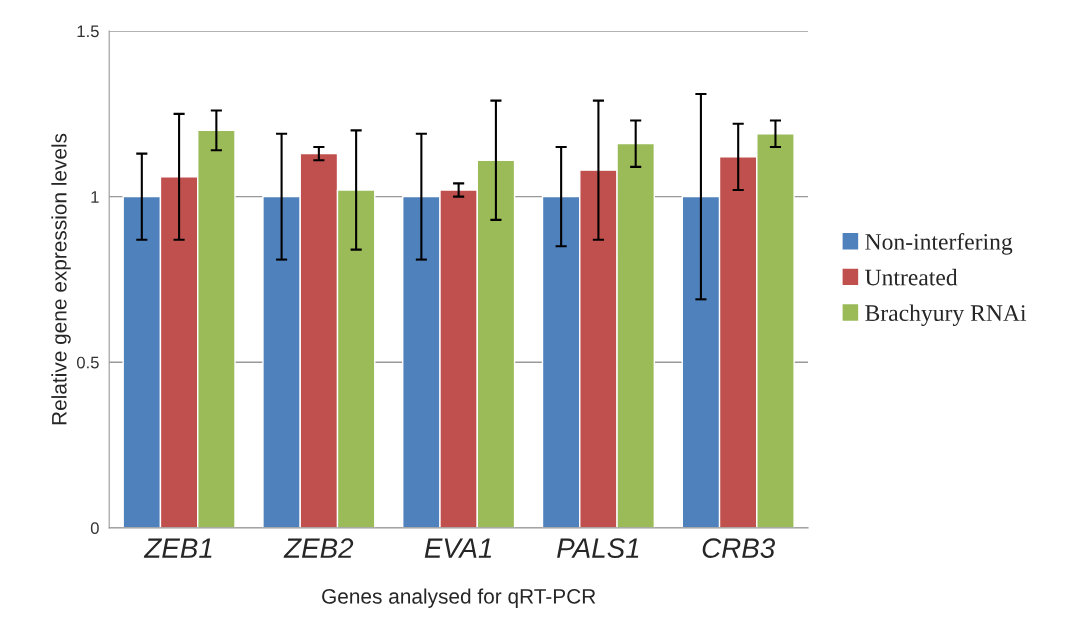 The image size is (1092, 621). Describe the element at coordinates (87, 362) in the screenshot. I see `y-tick-label: 0.5` at that location.